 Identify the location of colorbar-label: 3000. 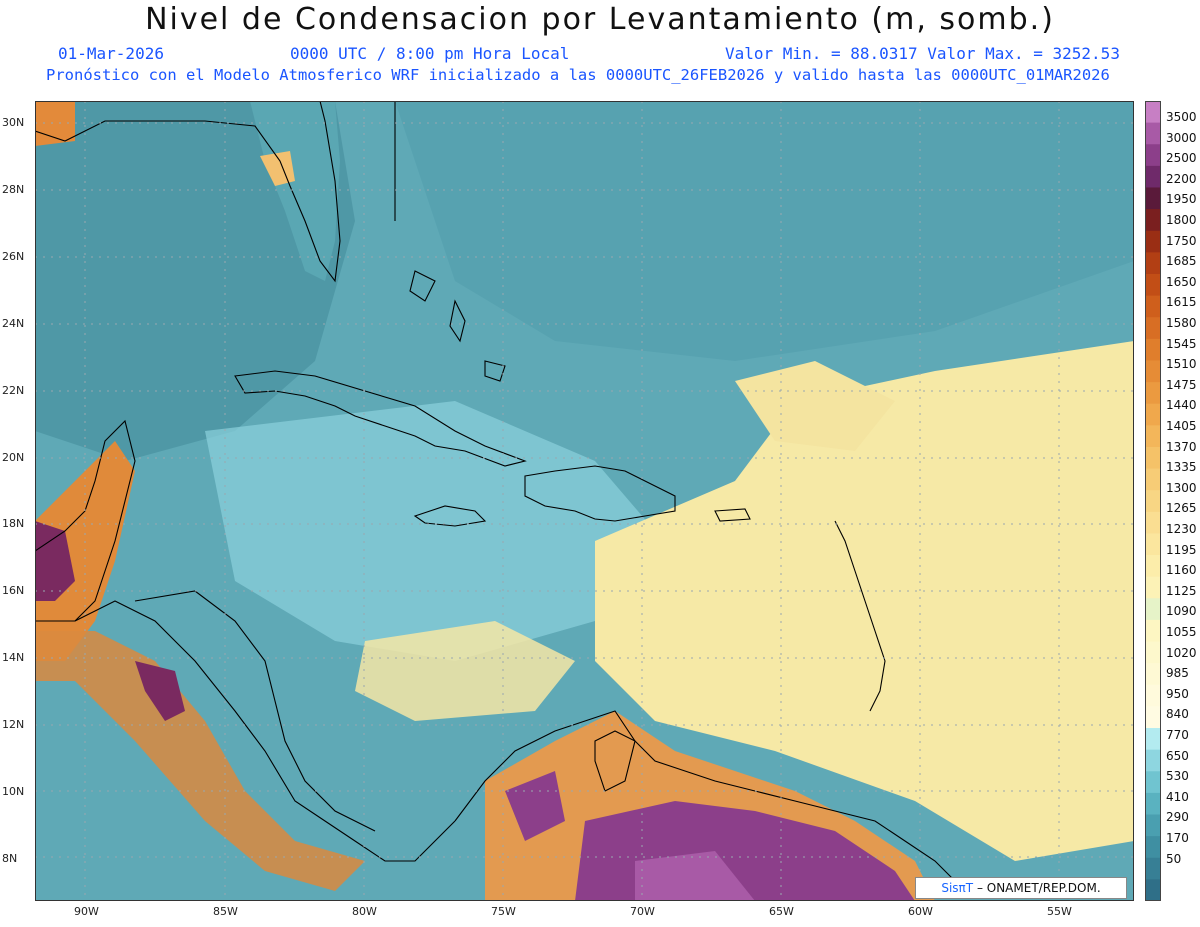
(1181, 137).